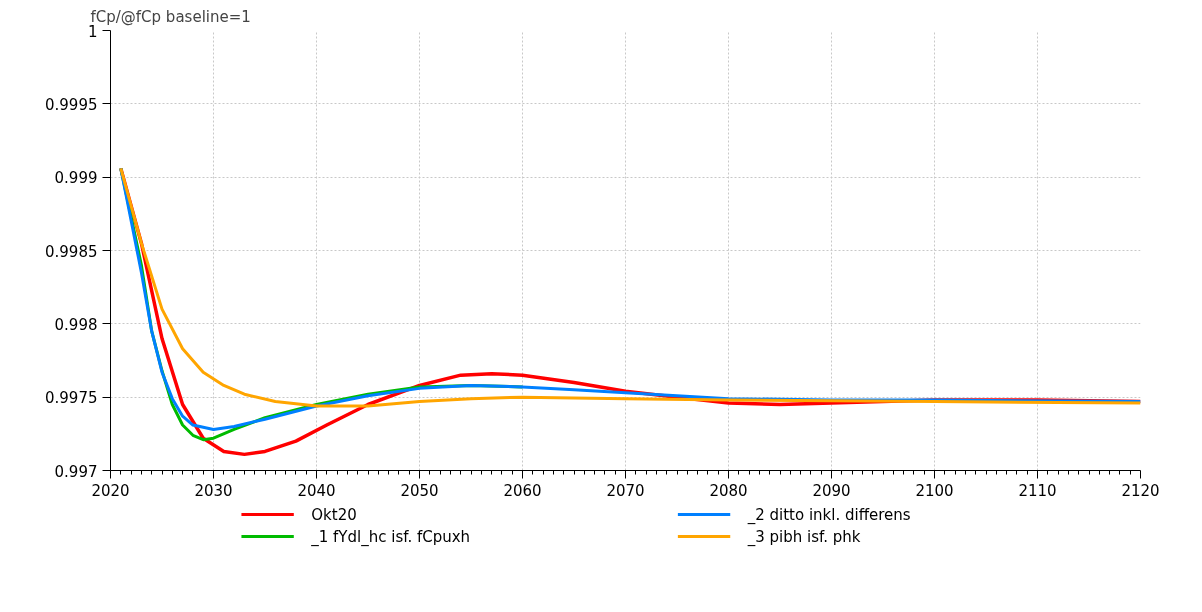 This screenshot has width=1202, height=612. What do you see at coordinates (625, 490) in the screenshot?
I see `x-tick-label: 2070` at bounding box center [625, 490].